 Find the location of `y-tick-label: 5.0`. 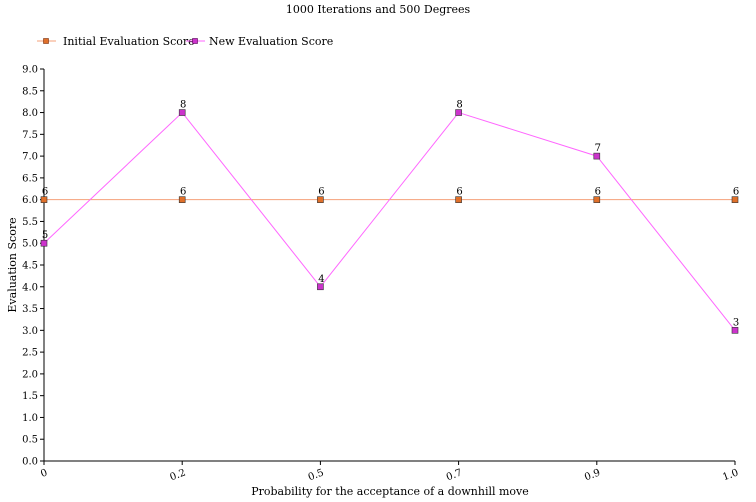

y-tick-label: 5.0 is located at coordinates (30, 244).